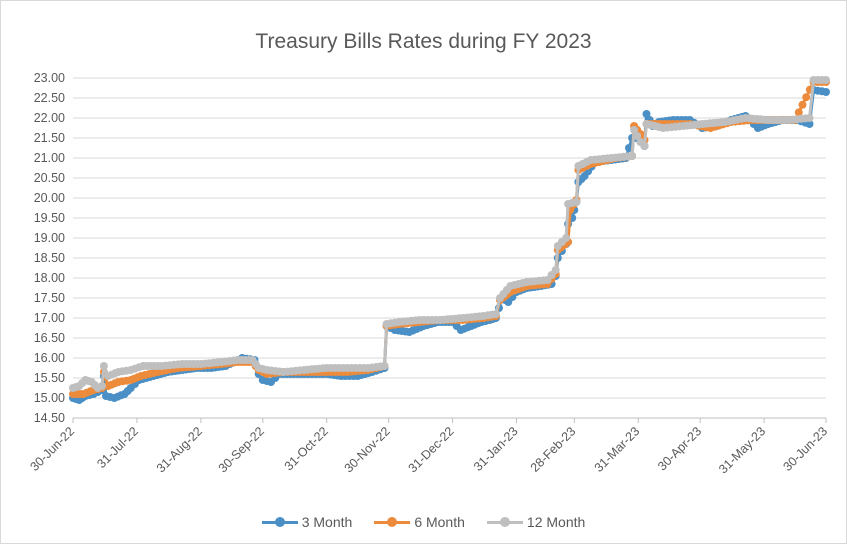 This screenshot has width=847, height=544. What do you see at coordinates (49, 338) in the screenshot?
I see `y-tick-label: 16.50` at bounding box center [49, 338].